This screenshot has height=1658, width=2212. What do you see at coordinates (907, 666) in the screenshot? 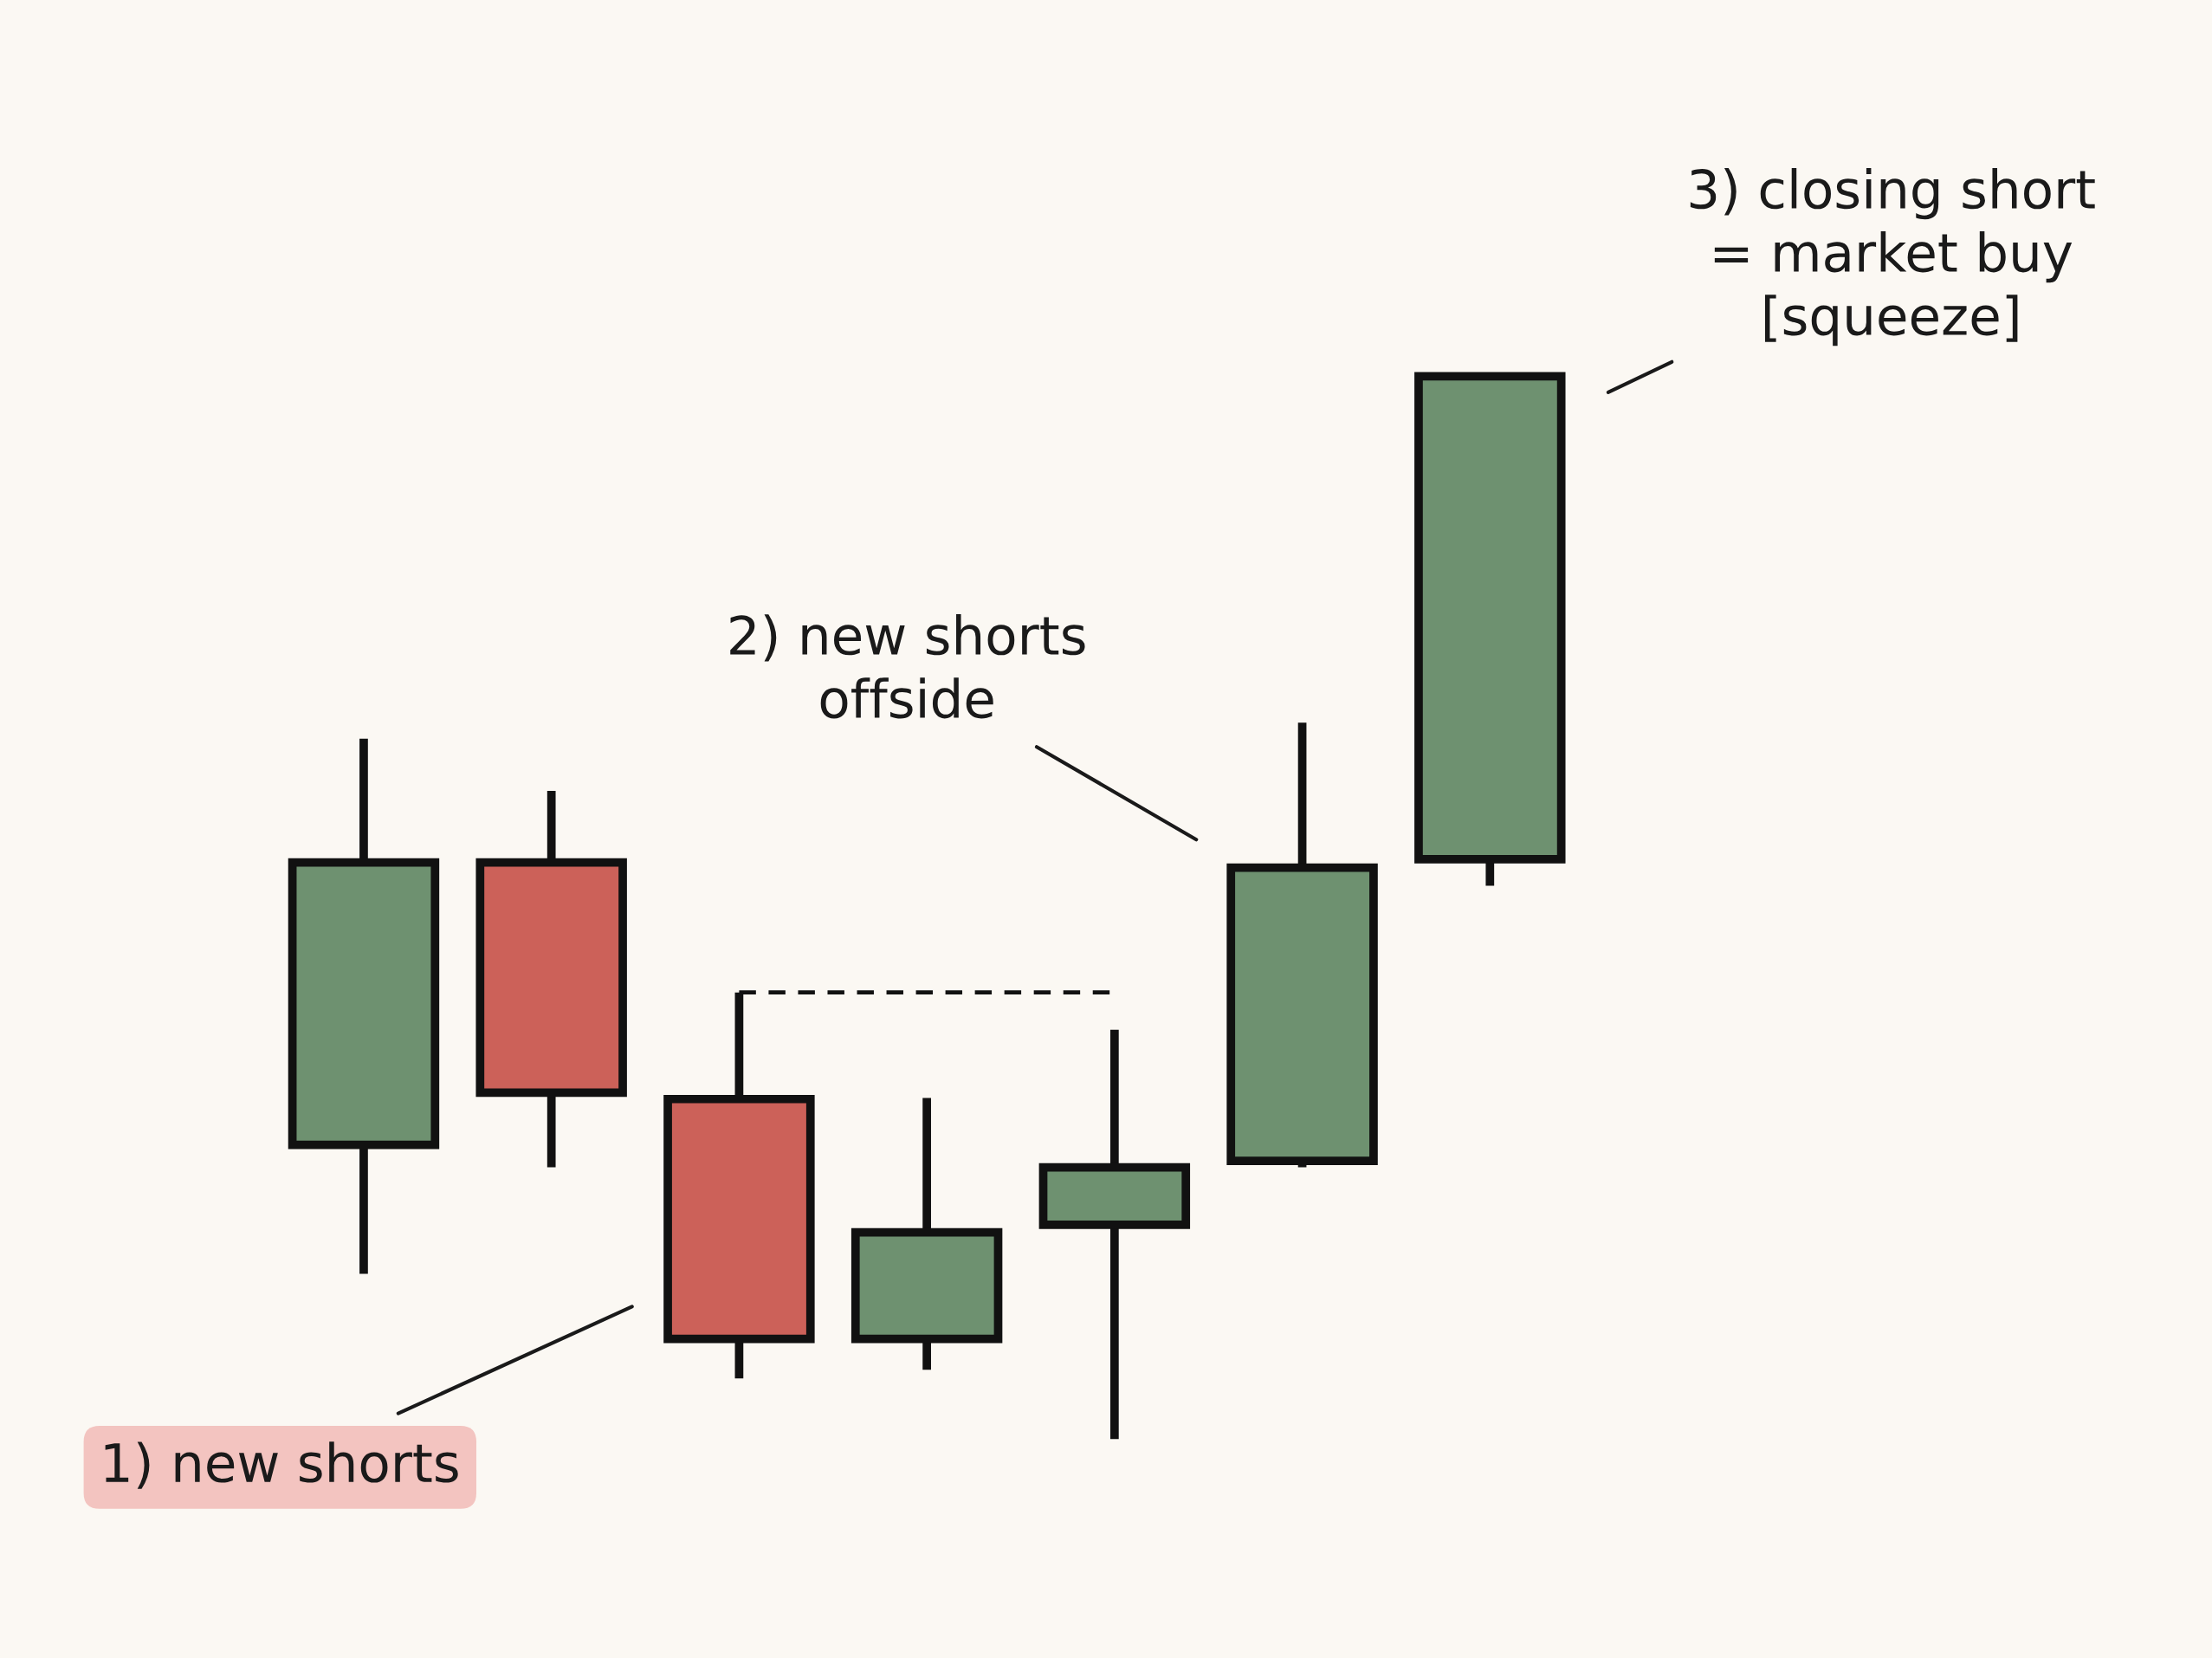
I see `annotation: 2) new shorts offside` at bounding box center [907, 666].